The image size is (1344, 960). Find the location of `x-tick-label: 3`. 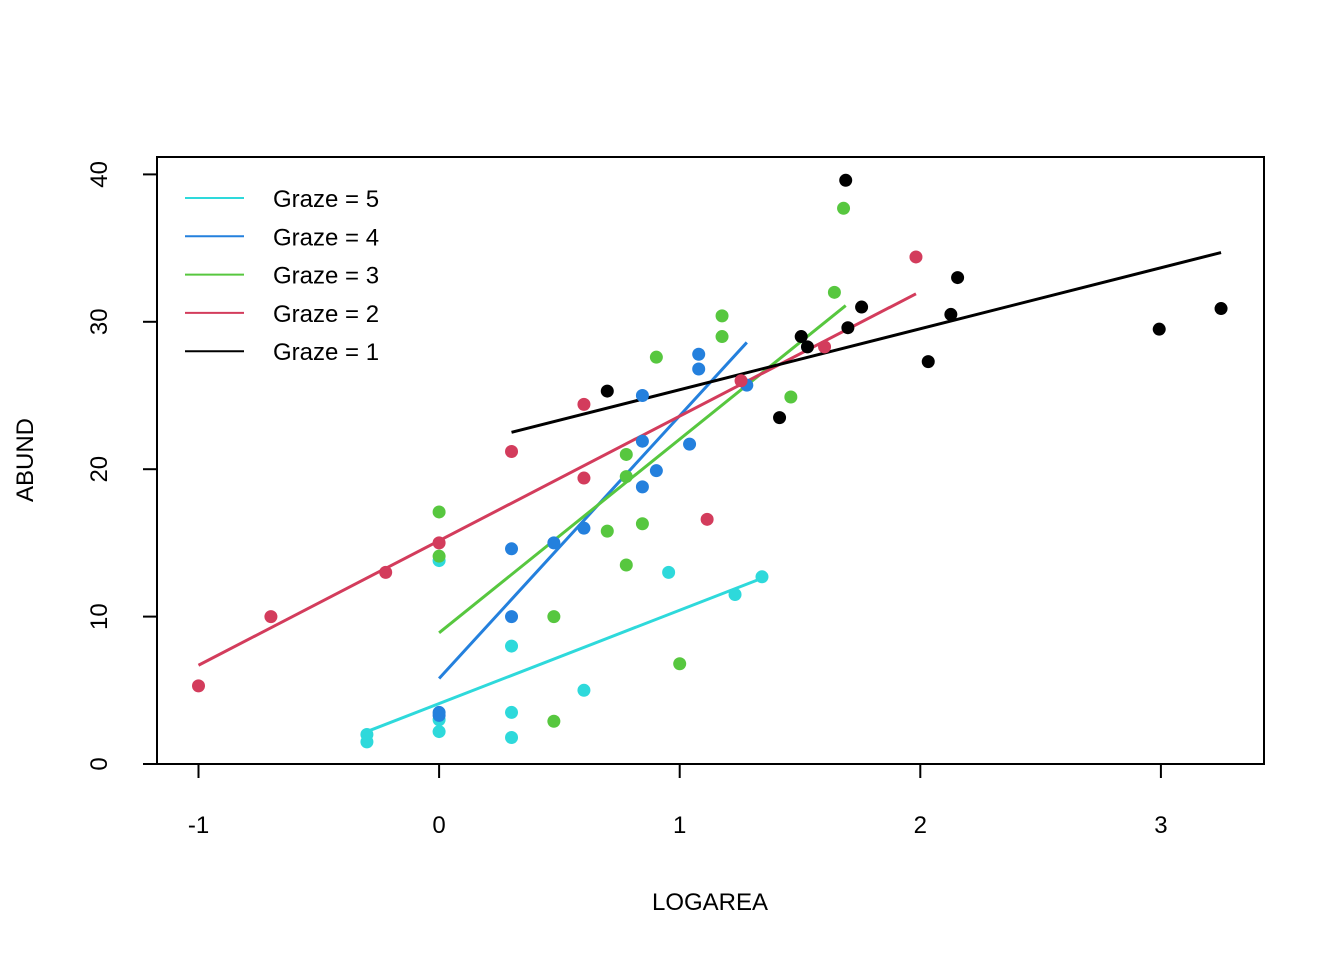

x-tick-label: 3 is located at coordinates (1160, 825).